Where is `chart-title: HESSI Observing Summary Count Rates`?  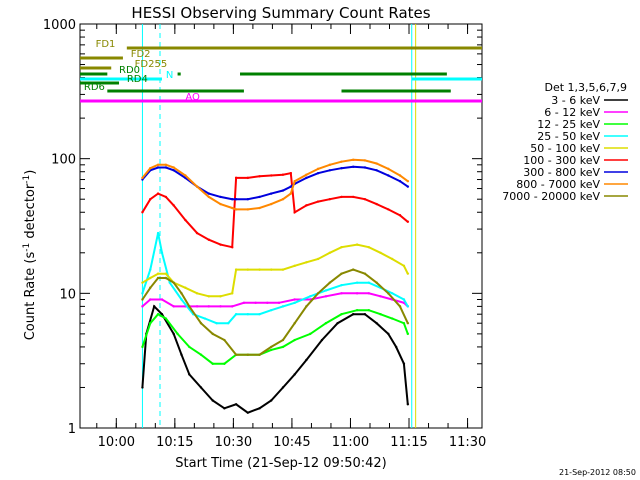 chart-title: HESSI Observing Summary Count Rates is located at coordinates (280, 13).